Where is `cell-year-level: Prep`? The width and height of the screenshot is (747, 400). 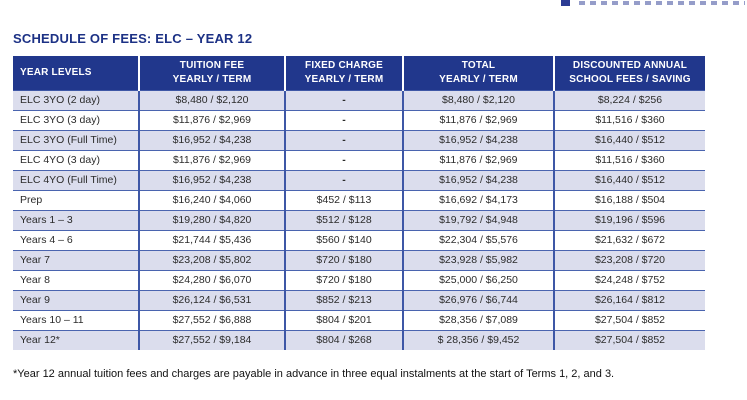
cell-year-level: Prep is located at coordinates (31, 200).